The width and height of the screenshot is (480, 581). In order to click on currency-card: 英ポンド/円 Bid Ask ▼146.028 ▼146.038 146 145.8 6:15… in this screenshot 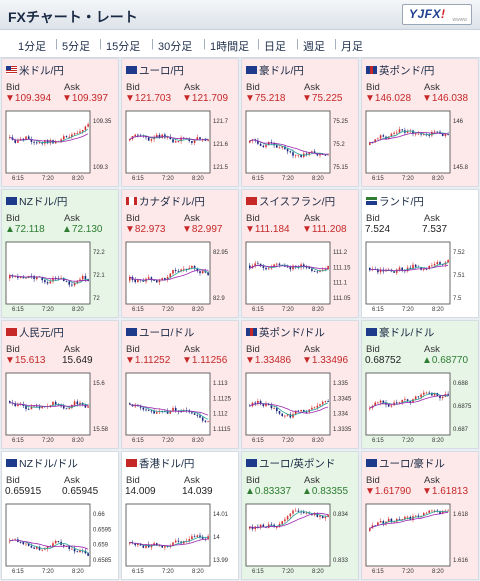, I will do `click(420, 122)`.